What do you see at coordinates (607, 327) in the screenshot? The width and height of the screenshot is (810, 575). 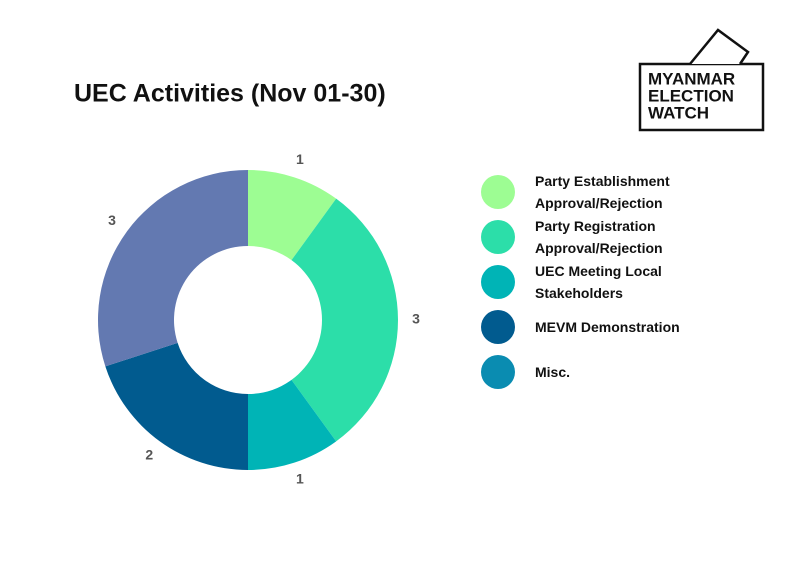 I see `legend-label: MEVM Demonstration` at bounding box center [607, 327].